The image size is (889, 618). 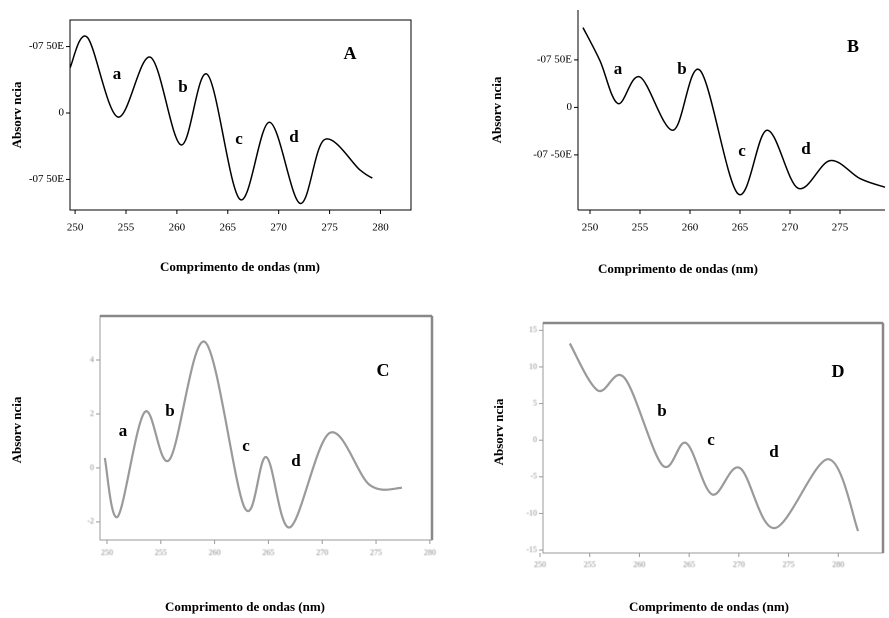 What do you see at coordinates (92, 359) in the screenshot?
I see `y-tick-label: 4` at bounding box center [92, 359].